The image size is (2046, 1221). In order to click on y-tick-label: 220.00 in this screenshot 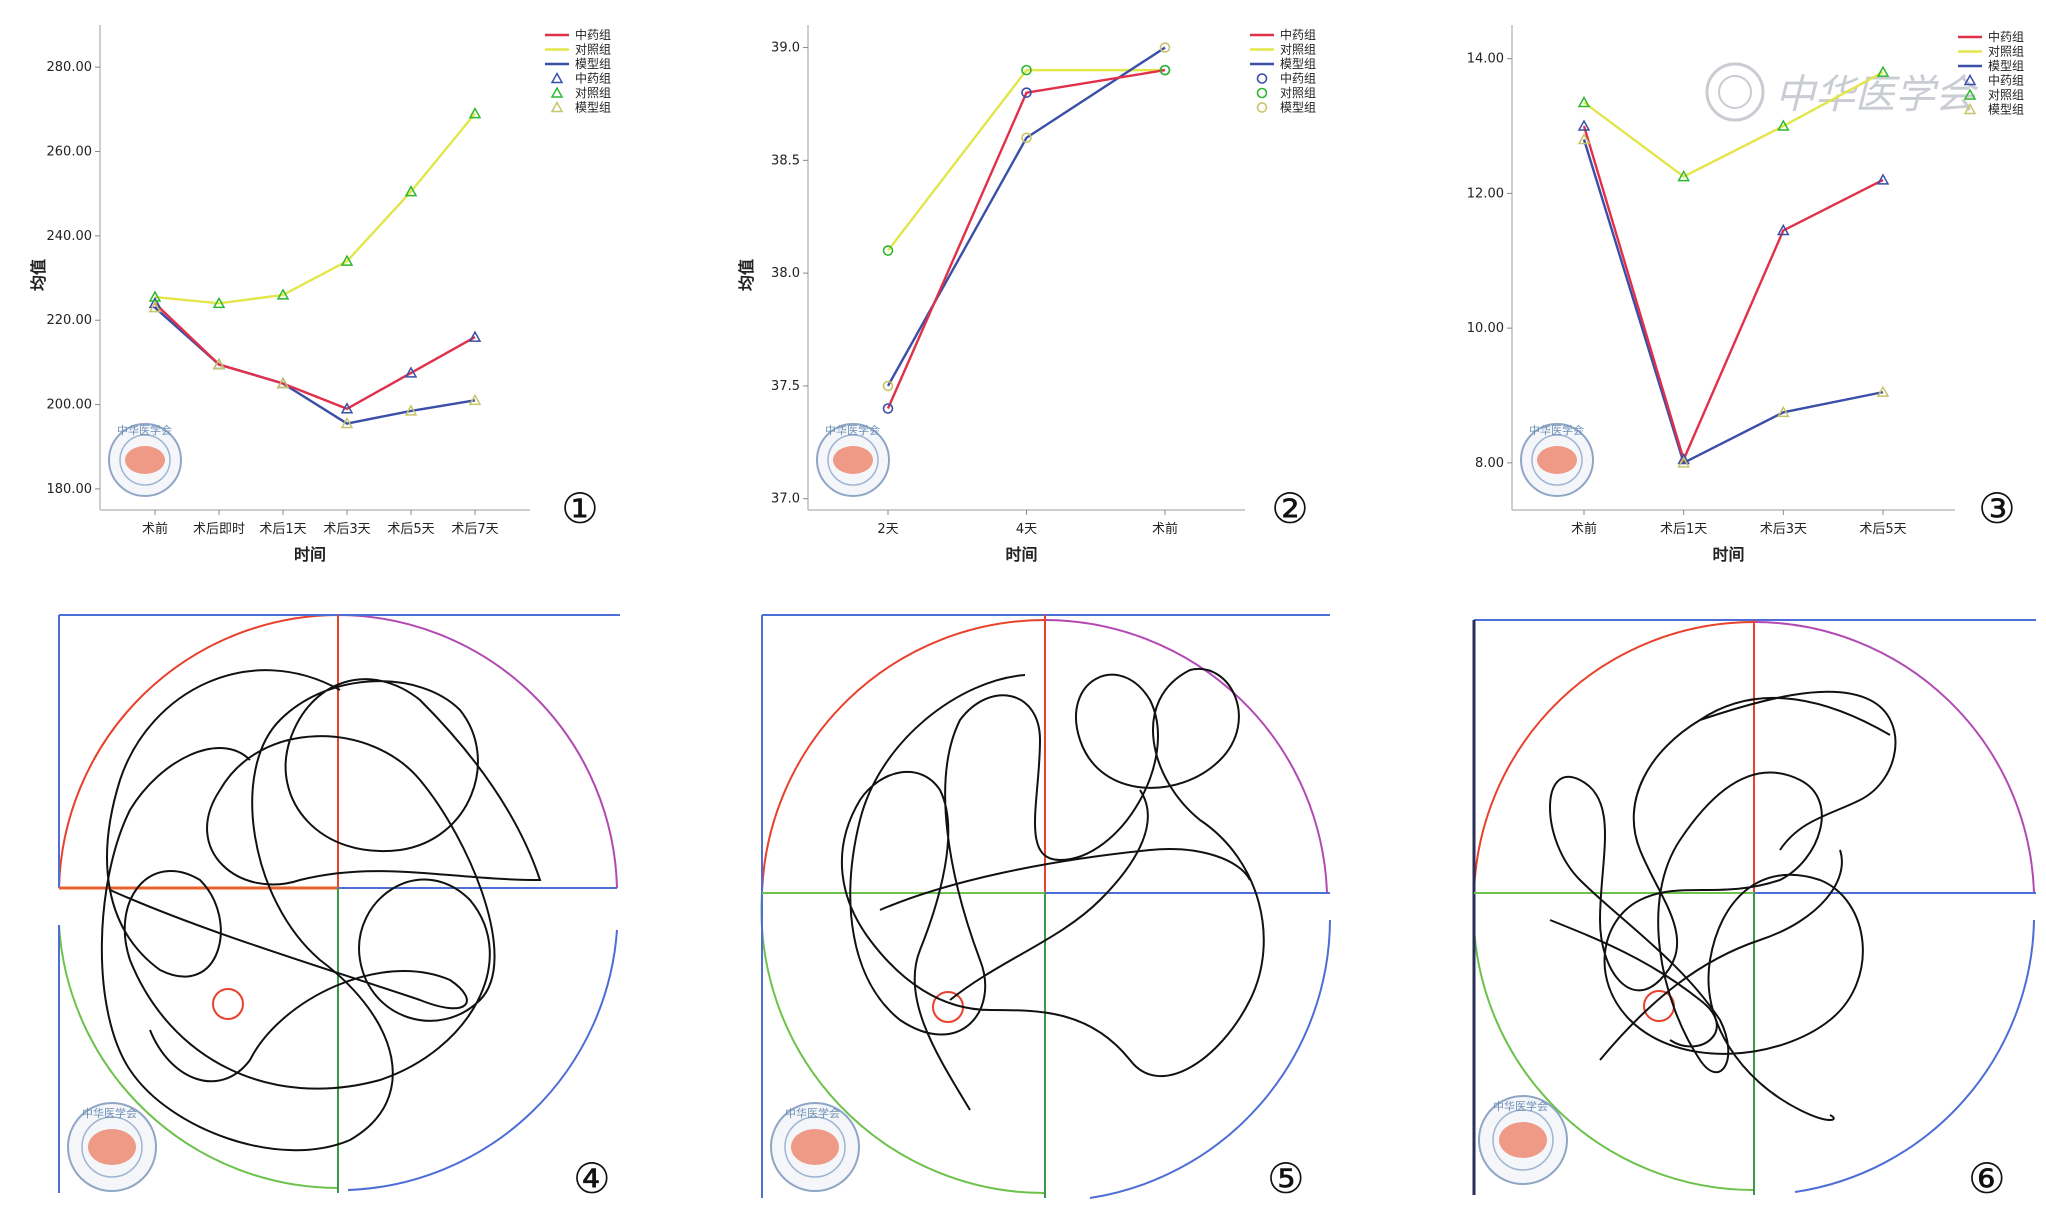, I will do `click(70, 320)`.